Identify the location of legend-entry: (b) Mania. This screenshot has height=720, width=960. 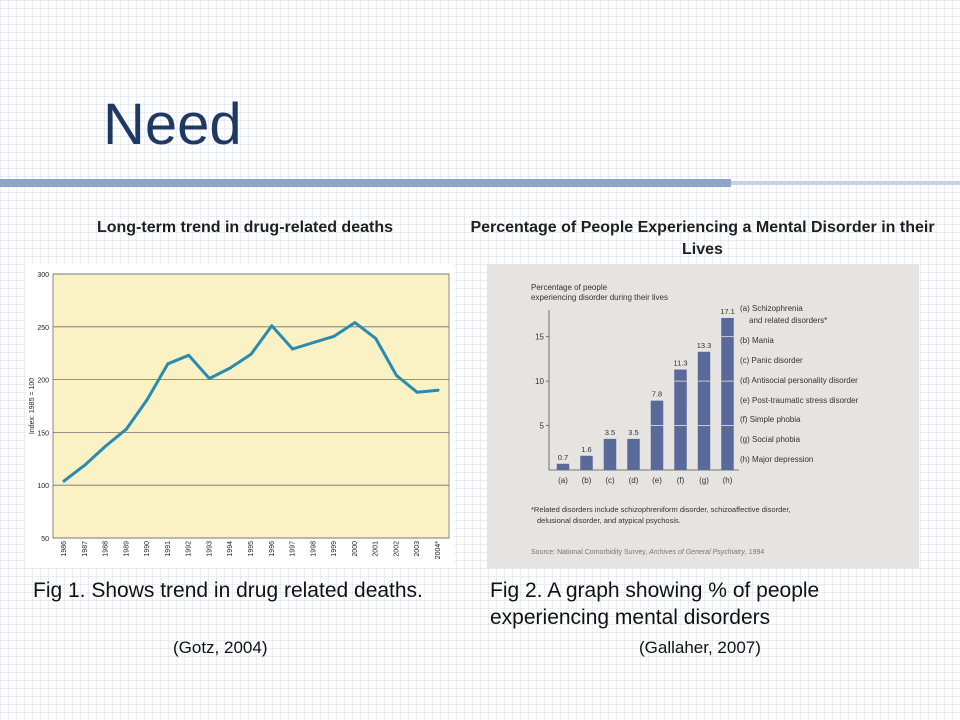
(757, 340).